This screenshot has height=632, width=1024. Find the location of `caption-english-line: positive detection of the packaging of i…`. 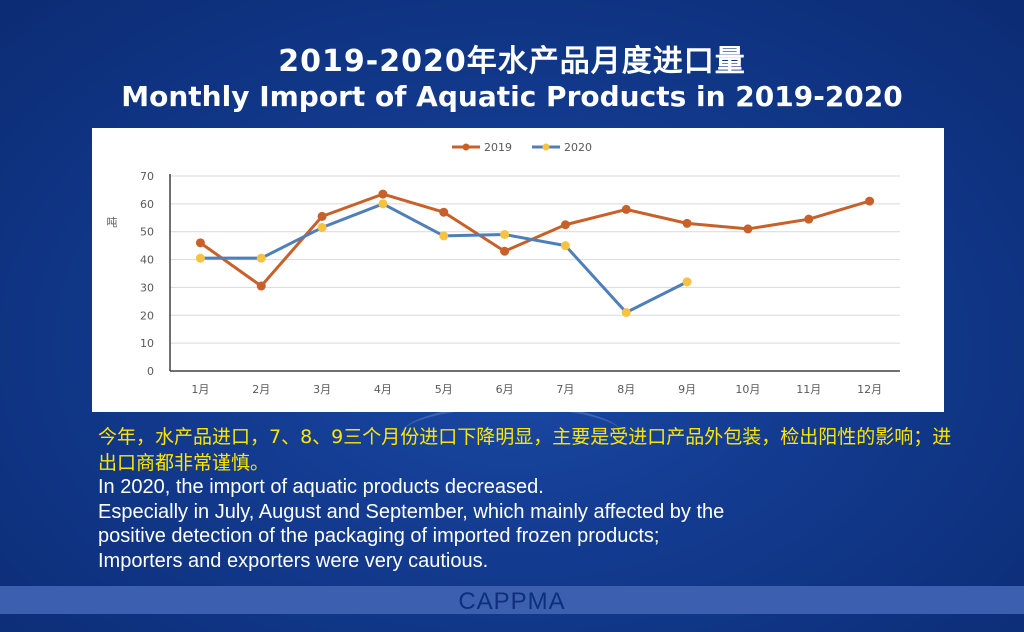

caption-english-line: positive detection of the packaging of i… is located at coordinates (379, 536).